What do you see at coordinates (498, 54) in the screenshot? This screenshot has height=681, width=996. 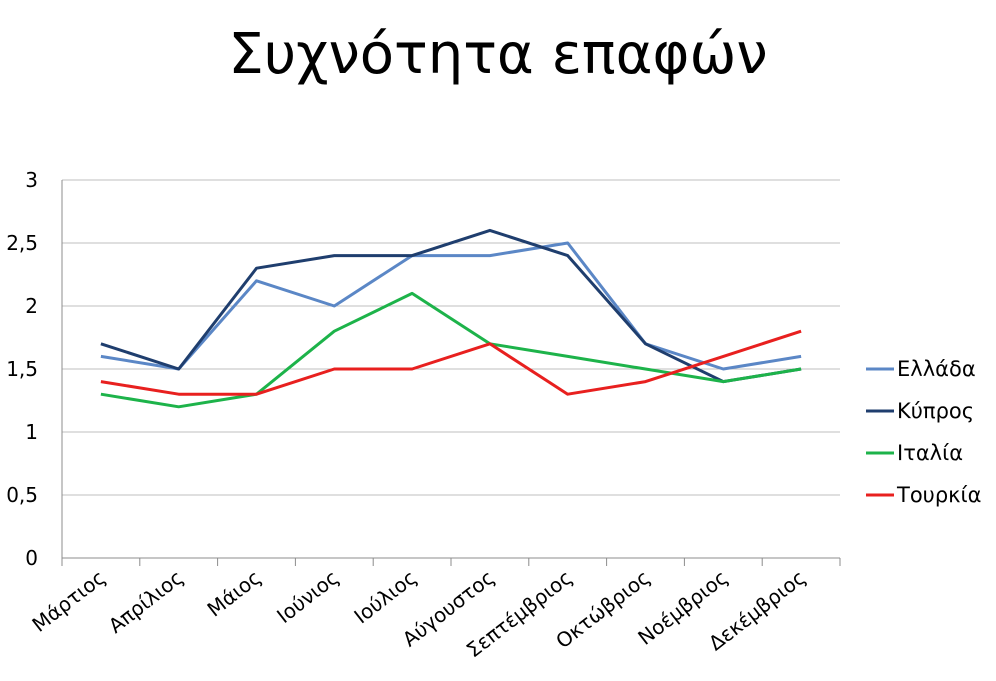 I see `chart-title: Συχνότητα επαφών` at bounding box center [498, 54].